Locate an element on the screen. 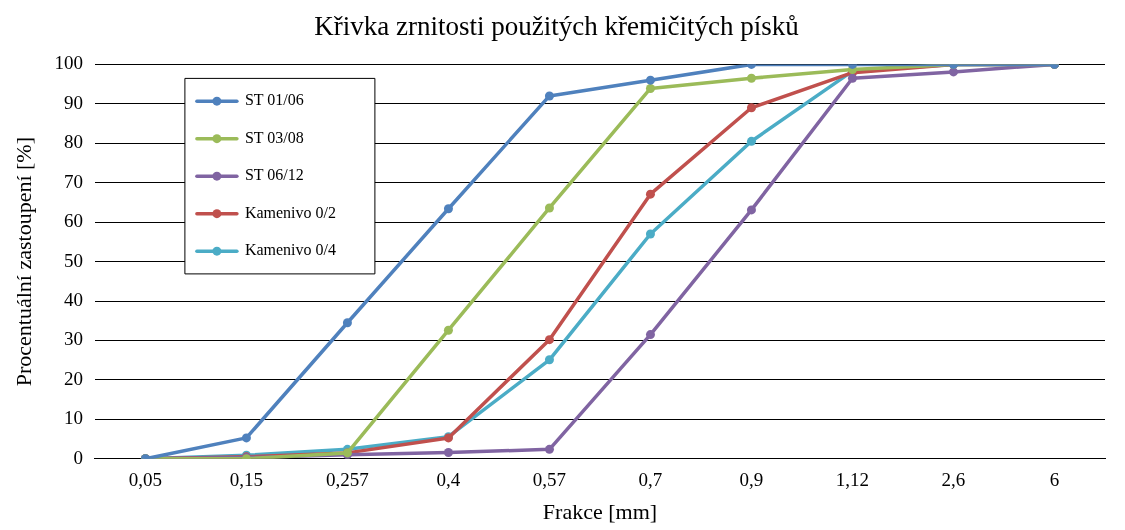  y-tick-label: 30 is located at coordinates (73, 339).